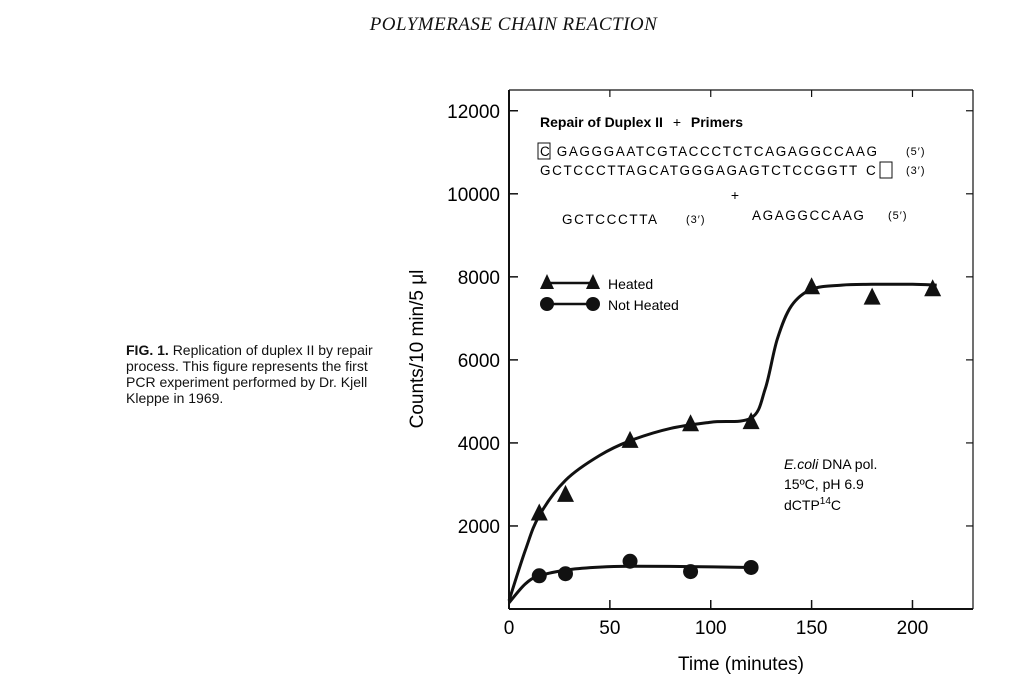 The height and width of the screenshot is (693, 1027). I want to click on primer-left: GCTCCCTTA, so click(610, 219).